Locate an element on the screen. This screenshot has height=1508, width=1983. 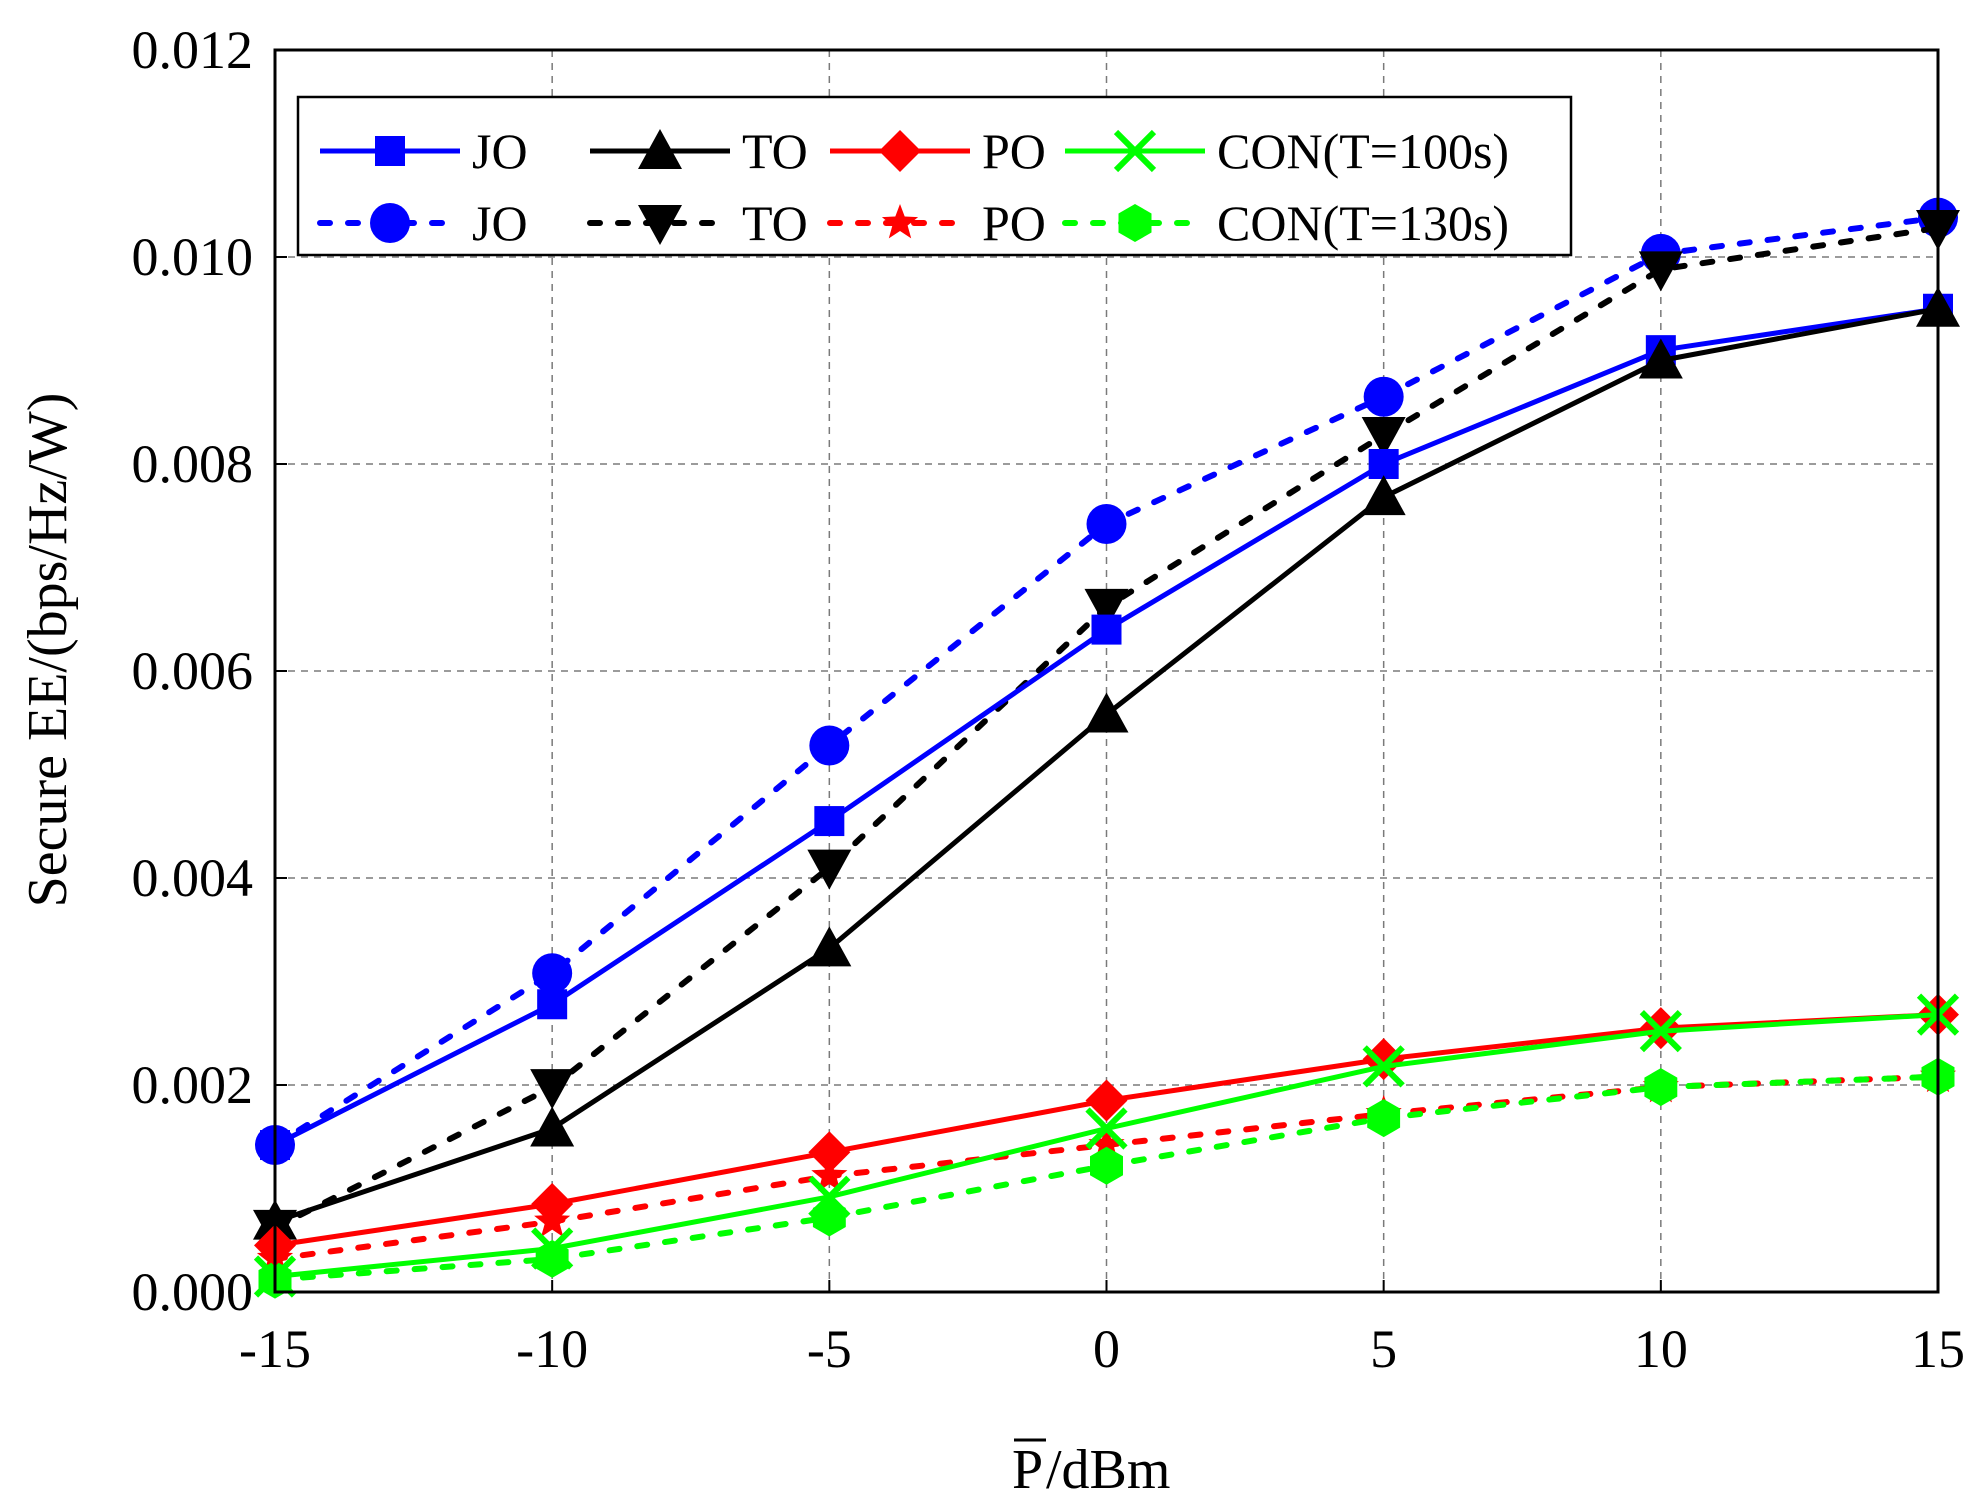
y-tick-label: 0.002 is located at coordinates (193, 1085).